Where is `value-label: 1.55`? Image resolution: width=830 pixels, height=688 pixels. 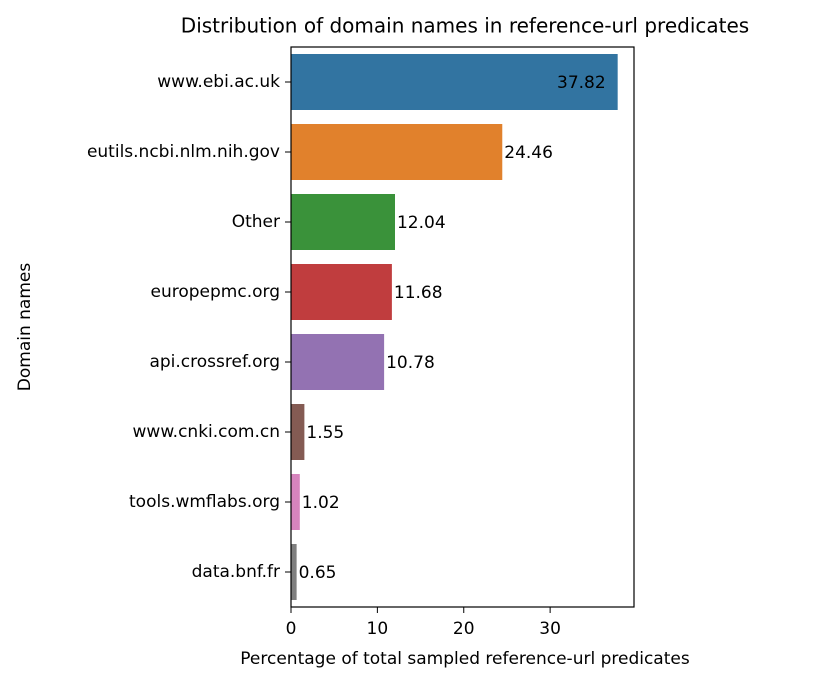
value-label: 1.55 is located at coordinates (325, 433).